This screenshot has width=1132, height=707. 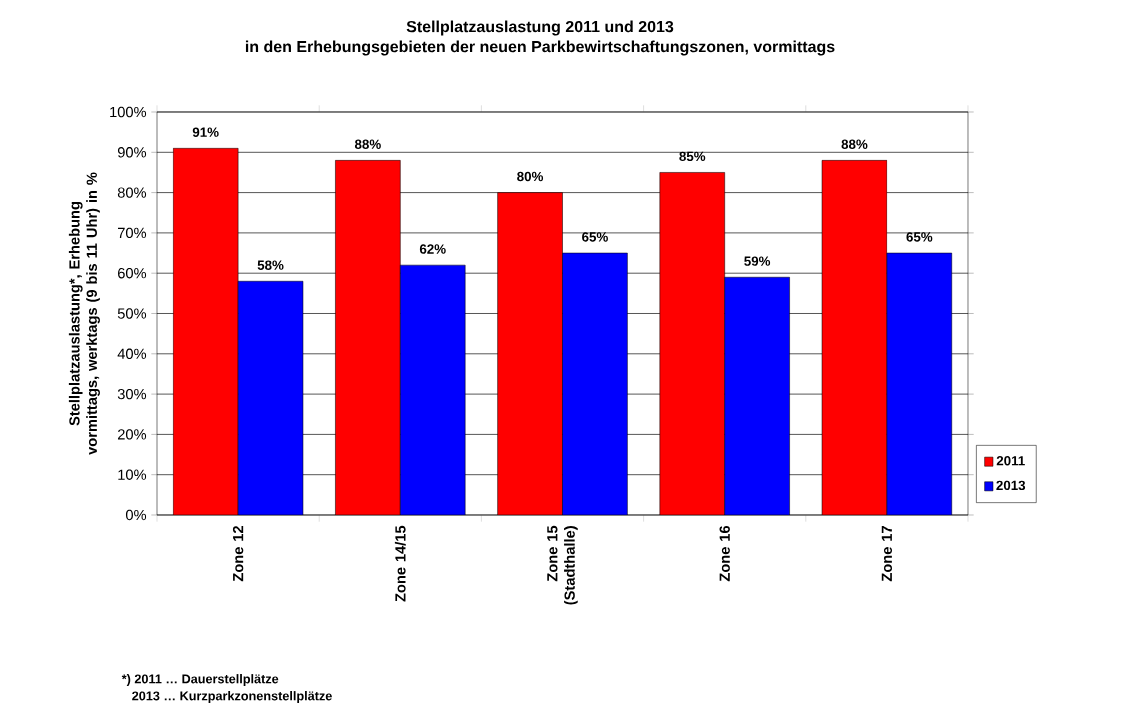 What do you see at coordinates (724, 553) in the screenshot?
I see `x-tick-label: Zone 16` at bounding box center [724, 553].